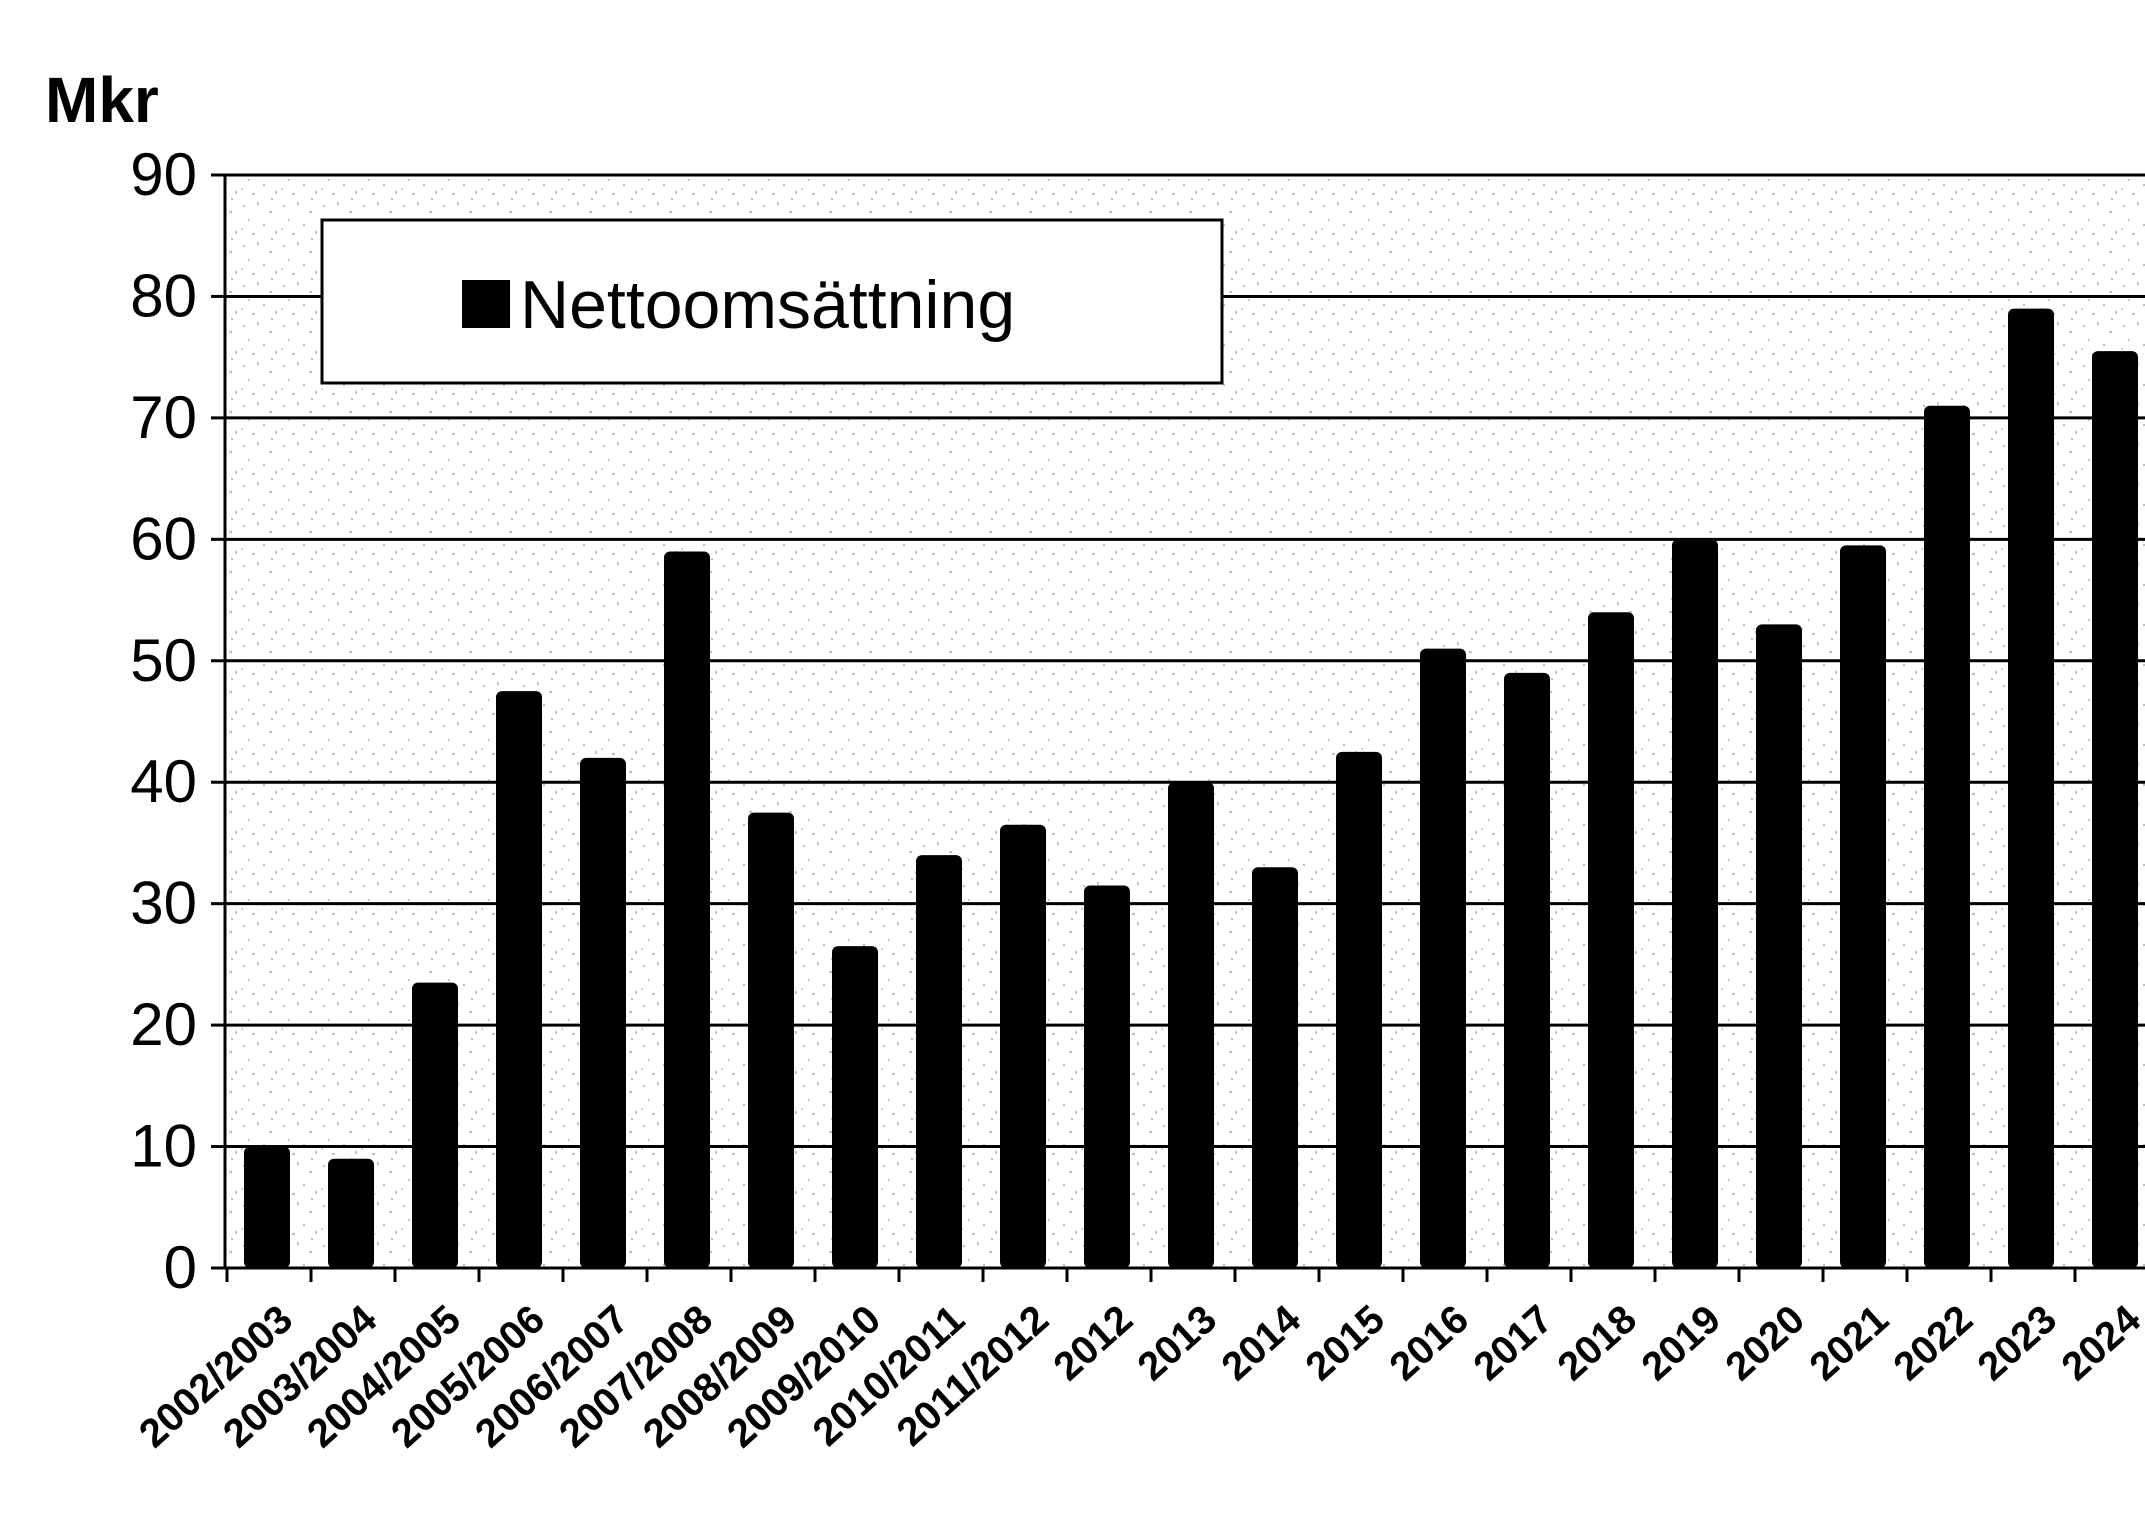  Describe the element at coordinates (177, 721) in the screenshot. I see `y-axis-ticks: 0 10 20 30 40 50 60 70 80 90` at that location.